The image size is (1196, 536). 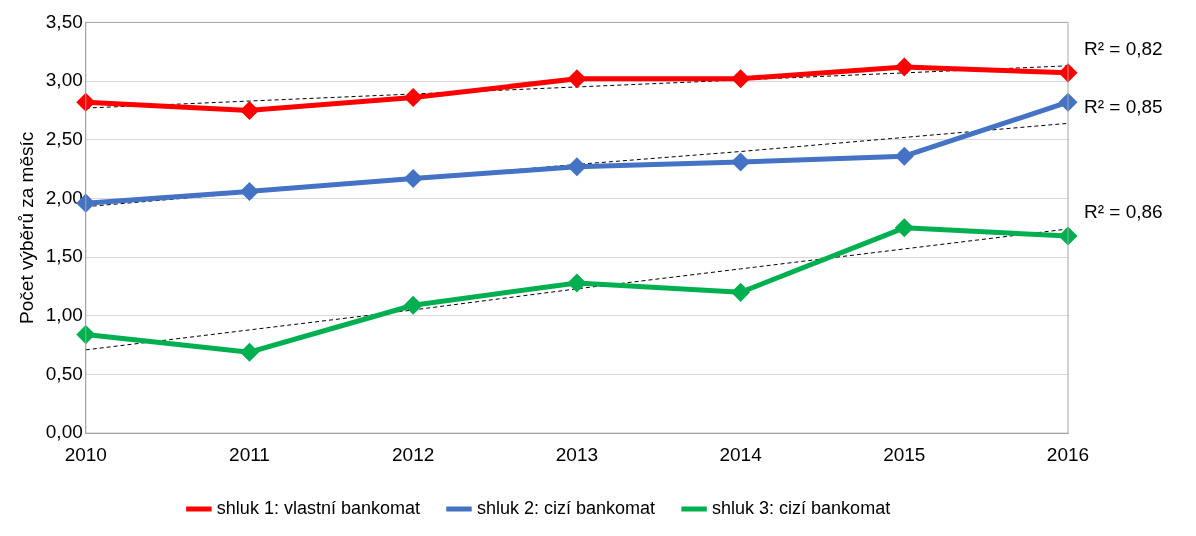 What do you see at coordinates (26, 227) in the screenshot?
I see `y-axis-title: Počet výběrů za měsíc` at bounding box center [26, 227].